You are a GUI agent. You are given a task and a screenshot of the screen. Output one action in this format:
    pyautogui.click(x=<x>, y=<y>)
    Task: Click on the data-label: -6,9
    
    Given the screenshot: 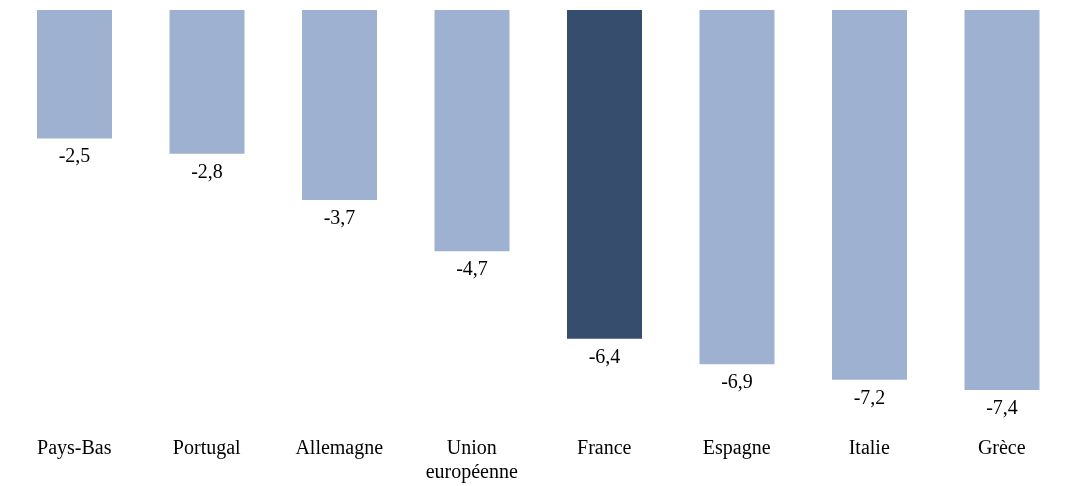 What is the action you would take?
    pyautogui.click(x=737, y=381)
    